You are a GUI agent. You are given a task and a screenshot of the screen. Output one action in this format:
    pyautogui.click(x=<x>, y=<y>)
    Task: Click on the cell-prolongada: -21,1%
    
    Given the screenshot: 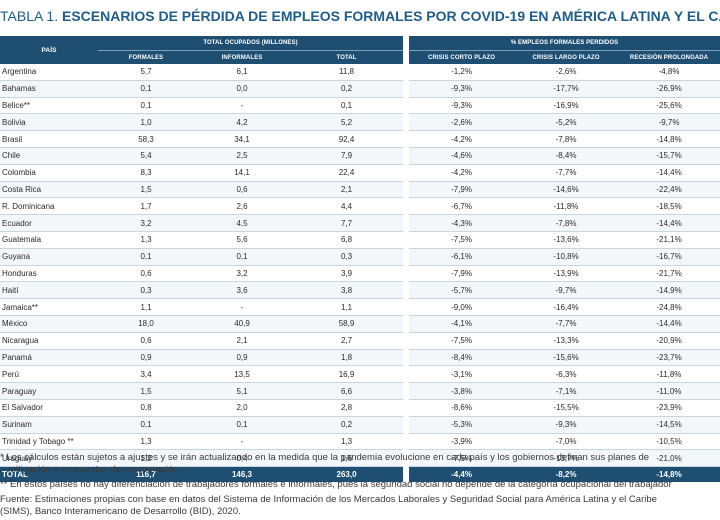 What is the action you would take?
    pyautogui.click(x=669, y=240)
    